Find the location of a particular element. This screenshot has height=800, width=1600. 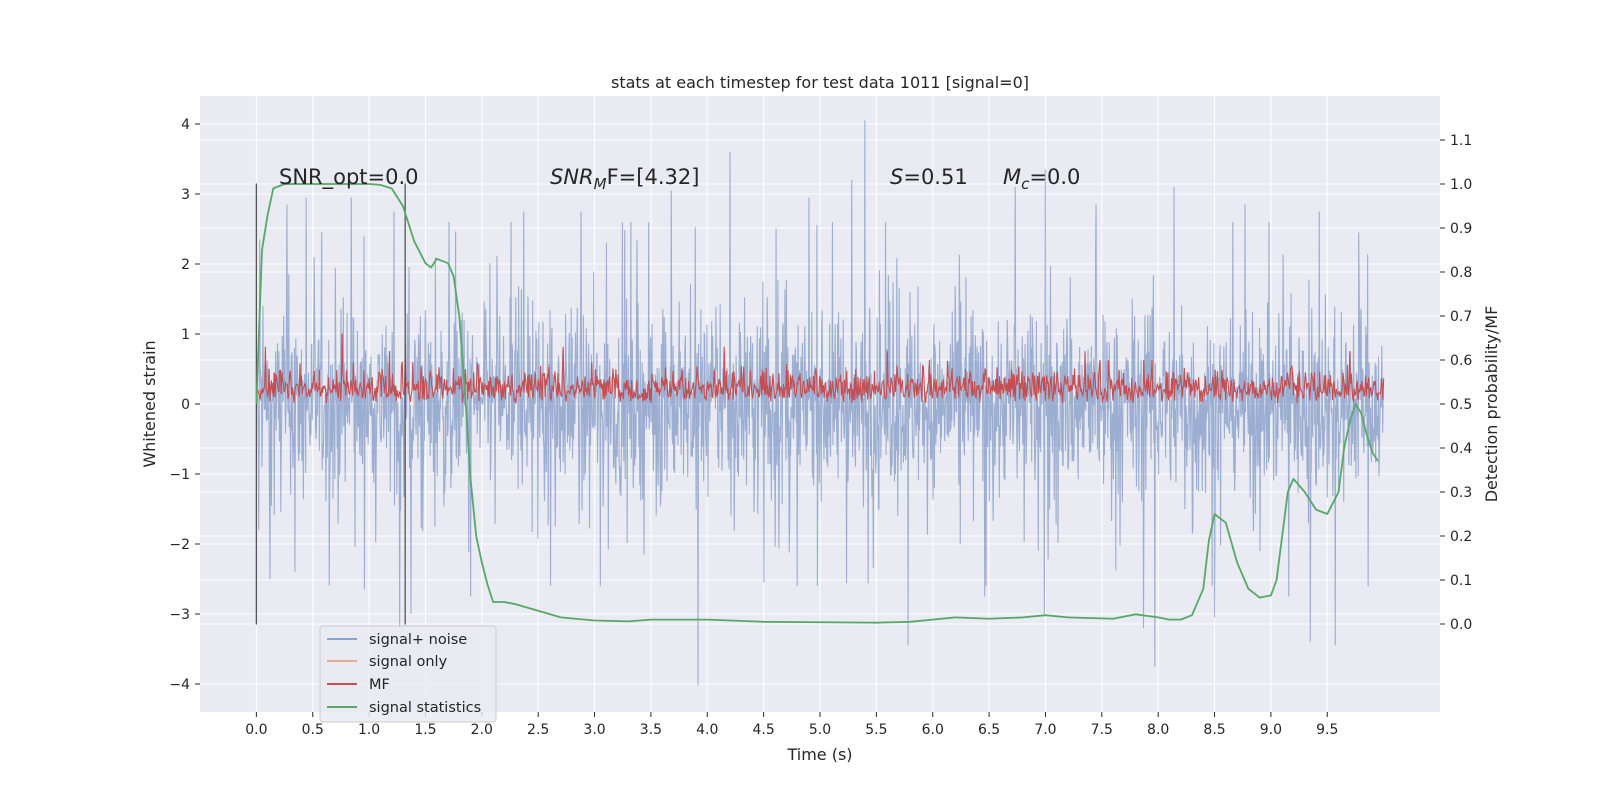

y-right-tick-label: 0.8 is located at coordinates (1461, 273).